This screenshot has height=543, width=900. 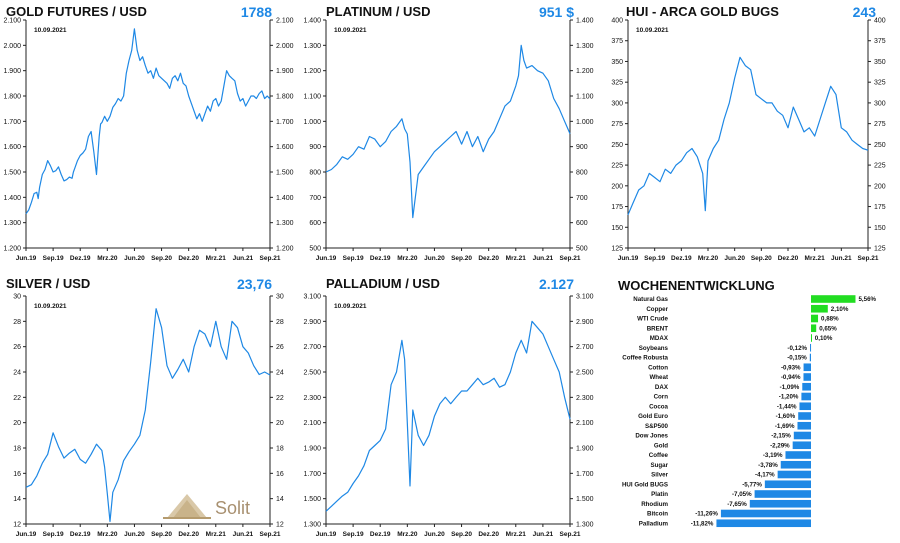 What do you see at coordinates (841, 258) in the screenshot?
I see `x-tick-label: Jun.21` at bounding box center [841, 258].